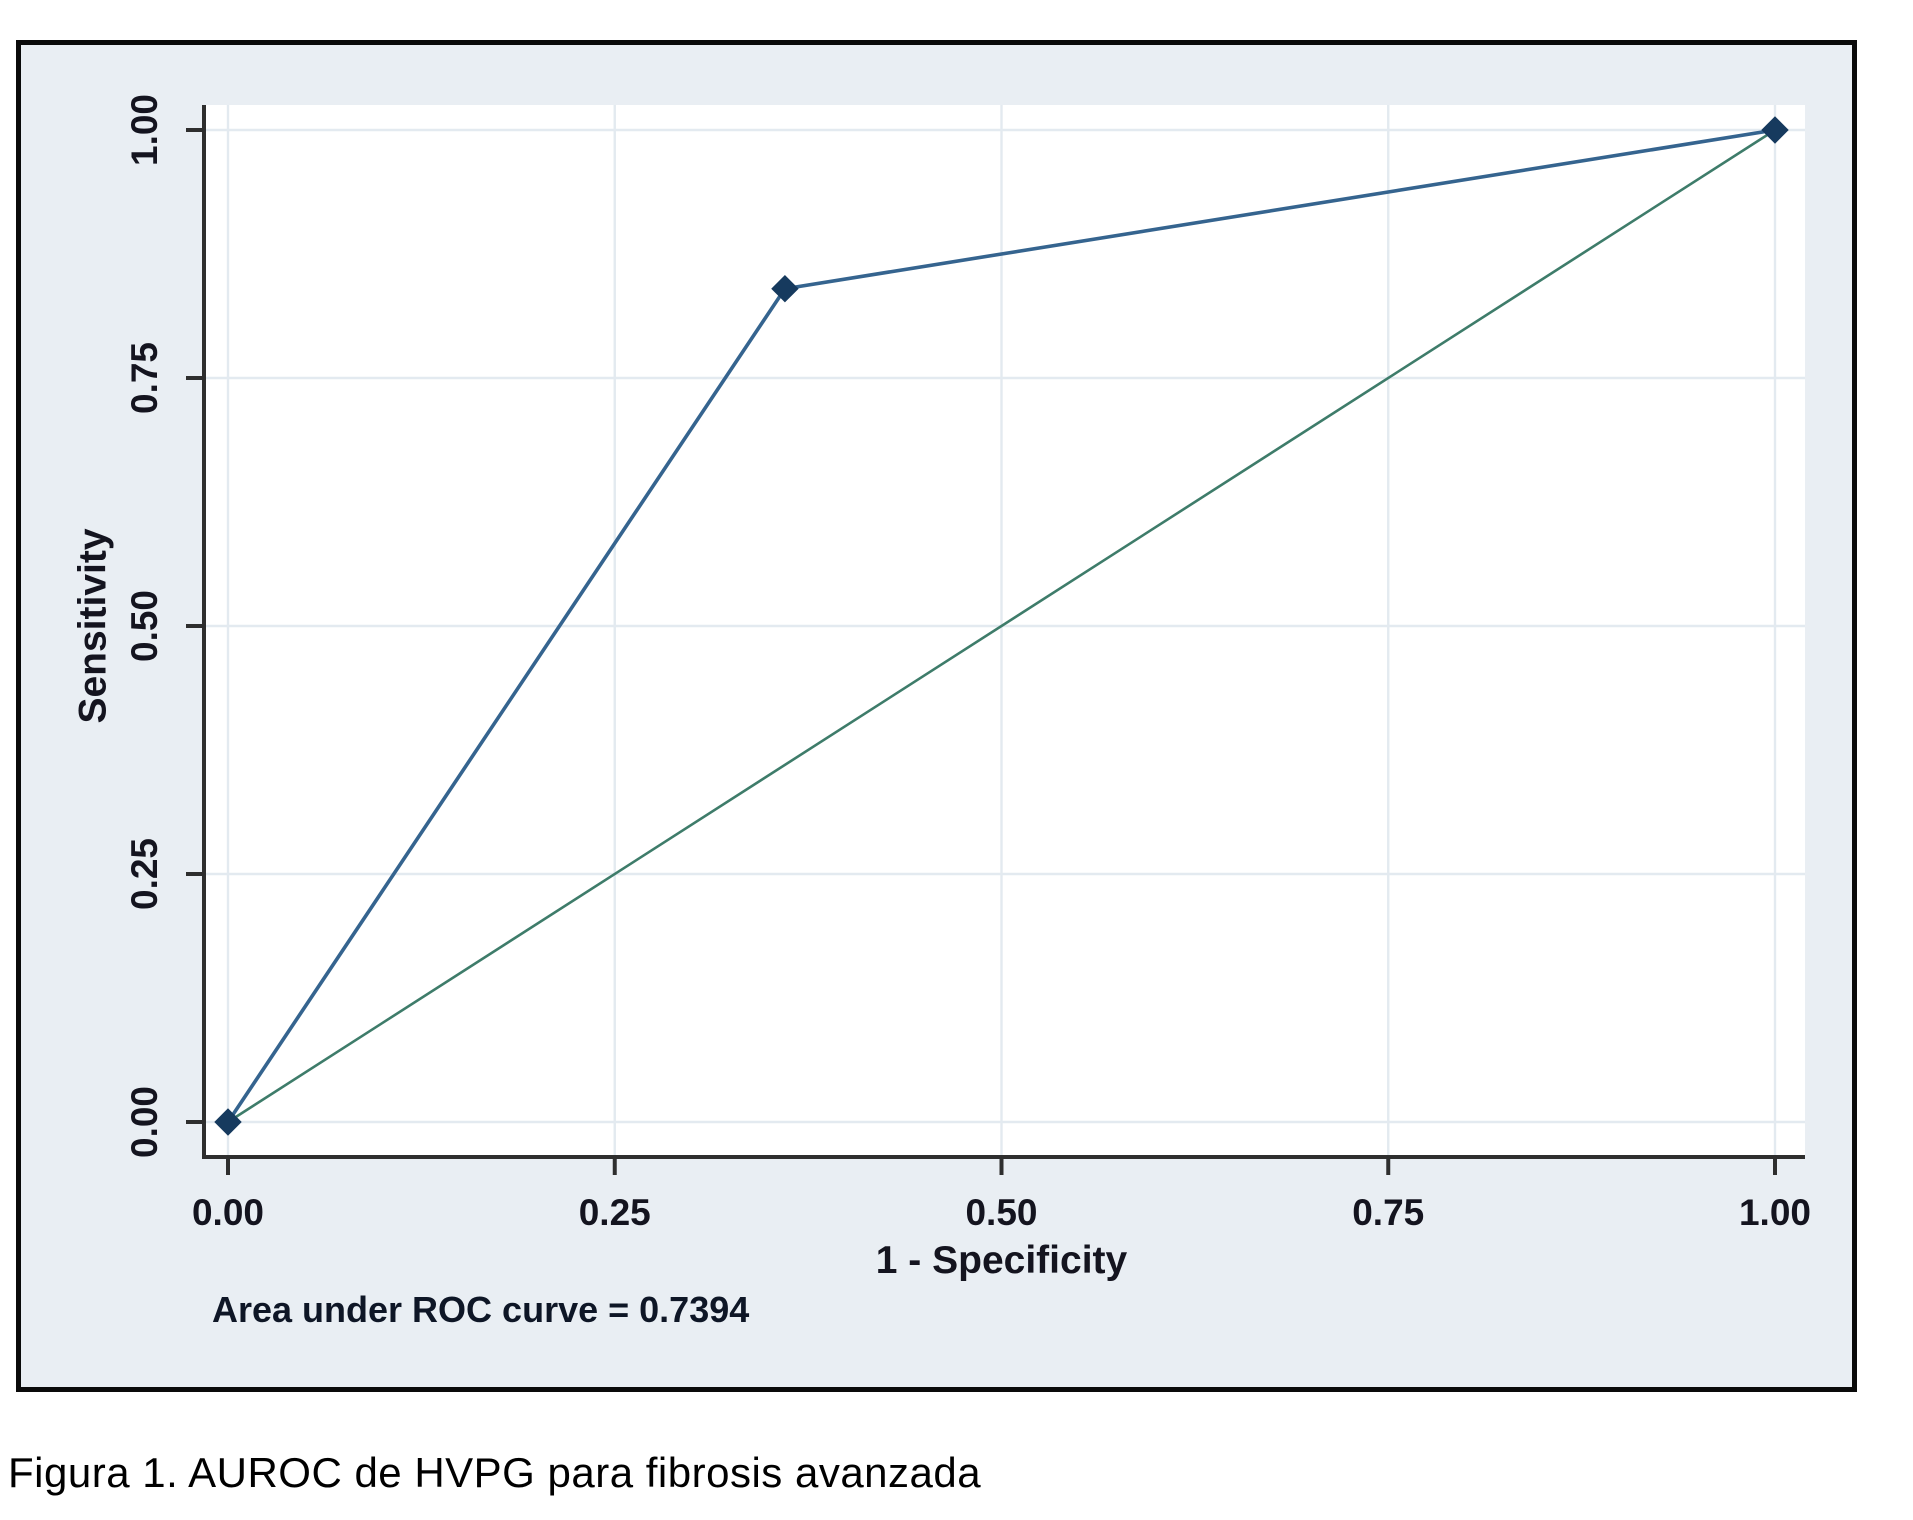 Image resolution: width=1913 pixels, height=1520 pixels. What do you see at coordinates (144, 378) in the screenshot?
I see `y-tick-label: 0.75` at bounding box center [144, 378].